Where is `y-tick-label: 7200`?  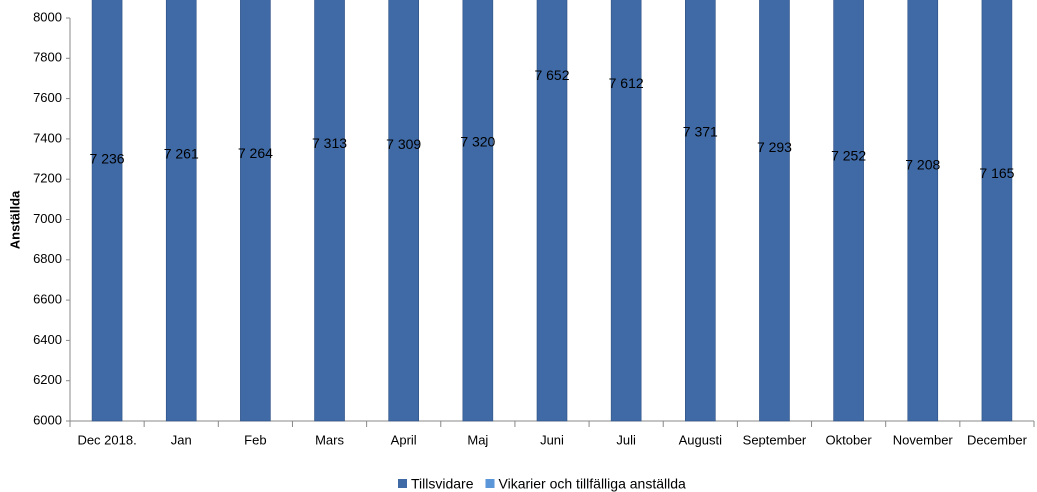 y-tick-label: 7200 is located at coordinates (47, 178).